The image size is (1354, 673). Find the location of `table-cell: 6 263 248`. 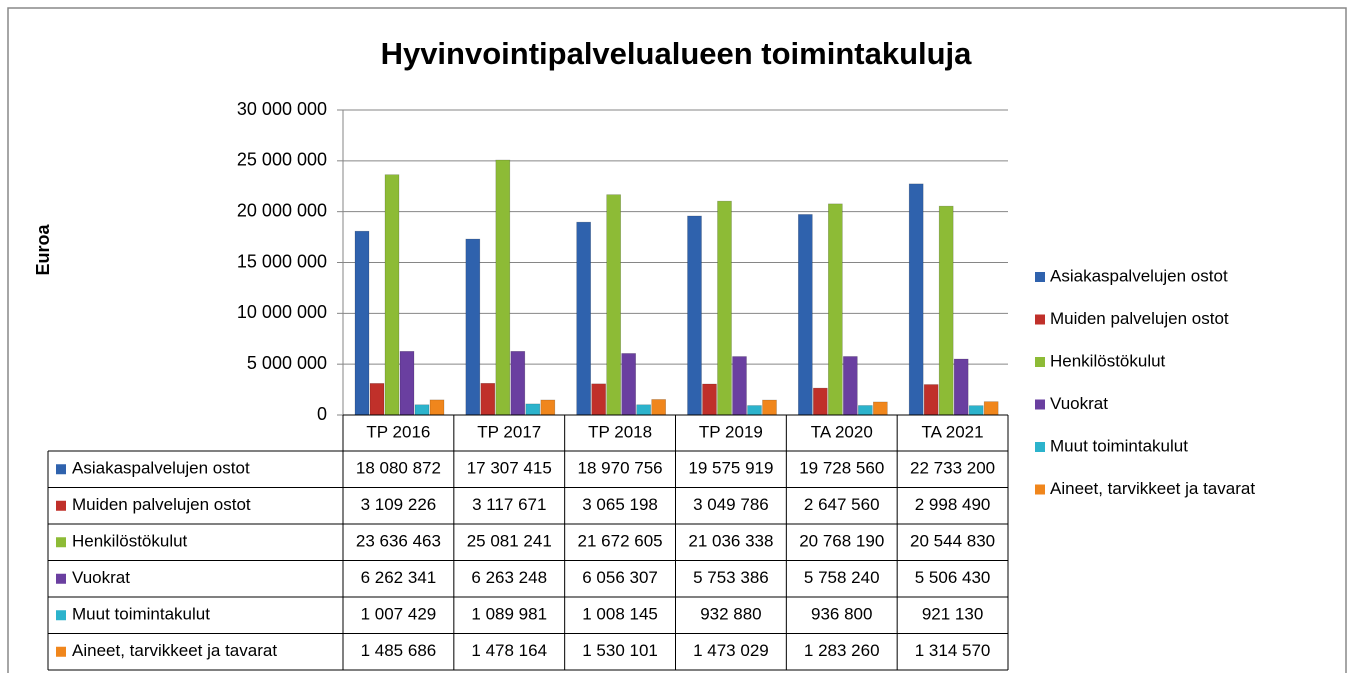

table-cell: 6 263 248 is located at coordinates (509, 577).